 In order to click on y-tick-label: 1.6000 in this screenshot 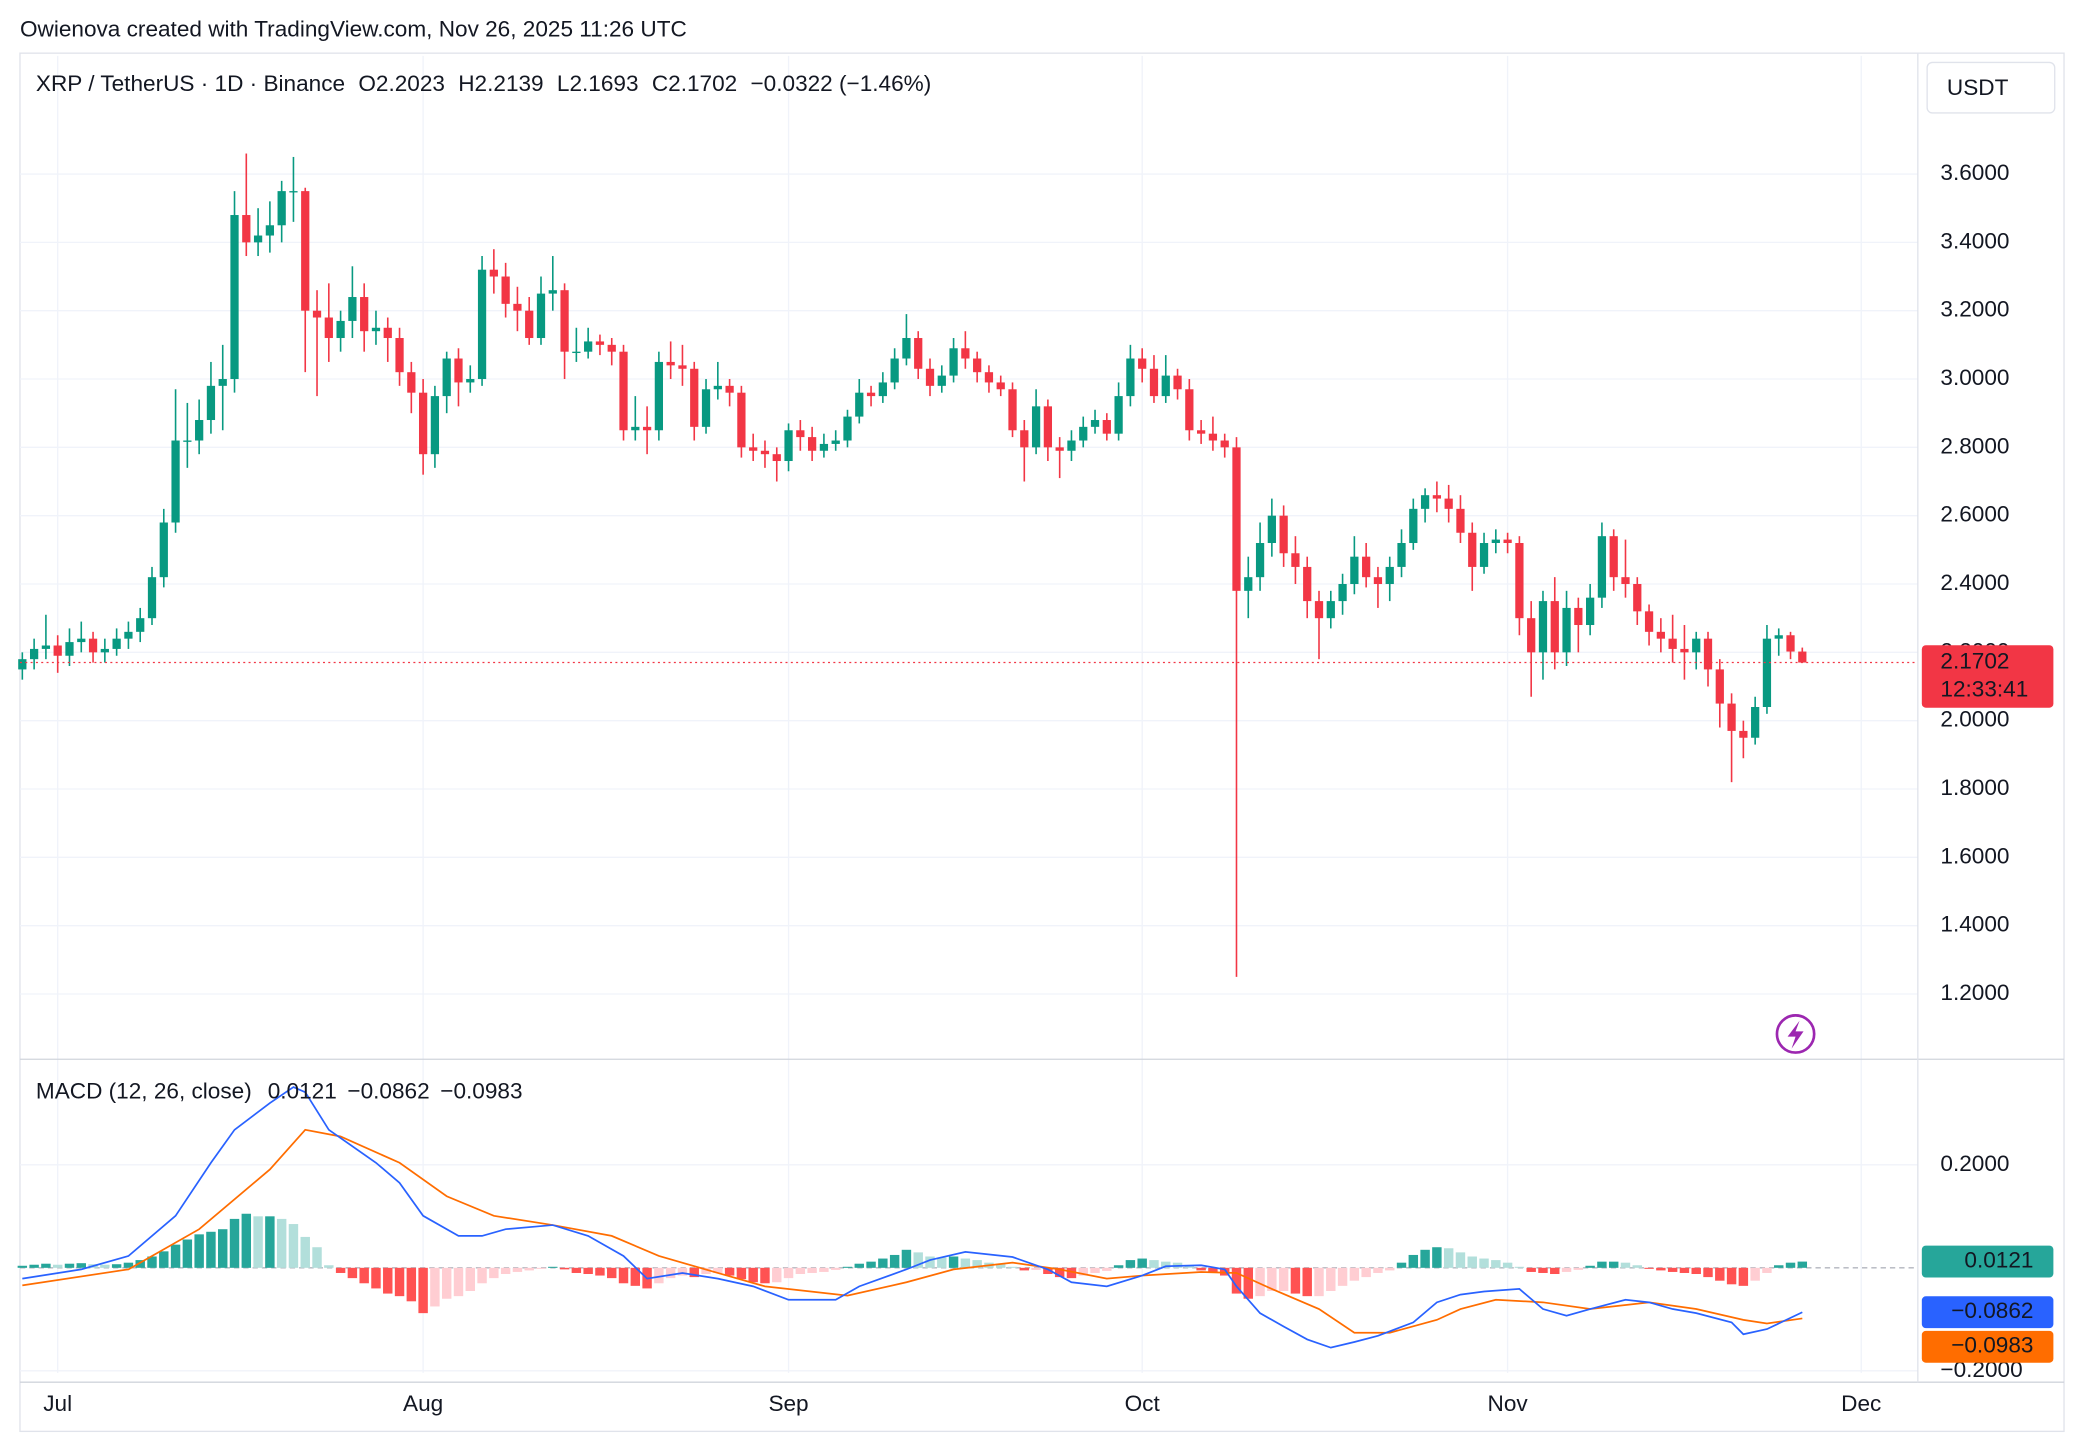, I will do `click(1974, 855)`.